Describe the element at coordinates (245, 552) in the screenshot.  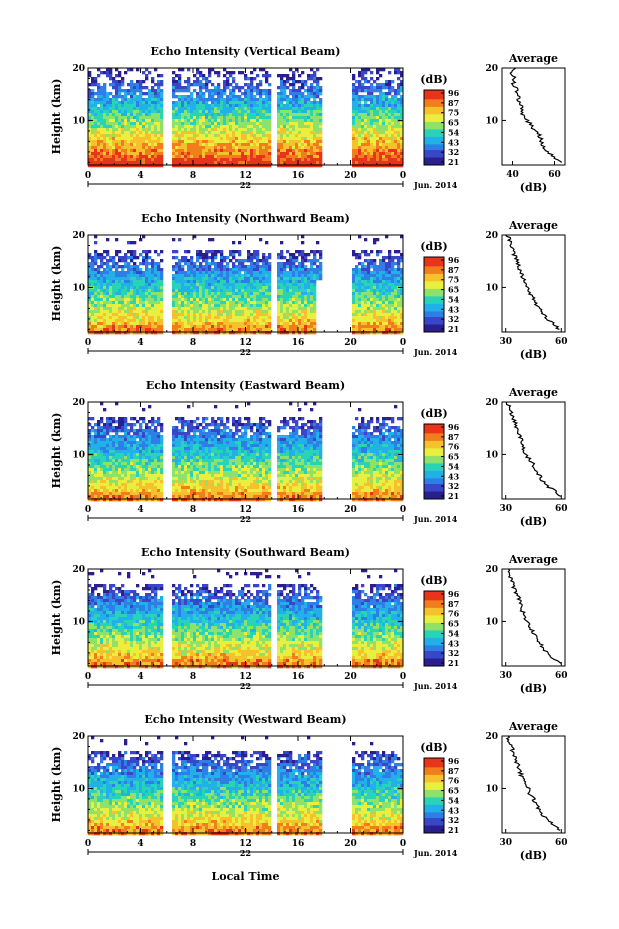
I see `panel-title: Echo Intensity (Southward Beam)` at that location.